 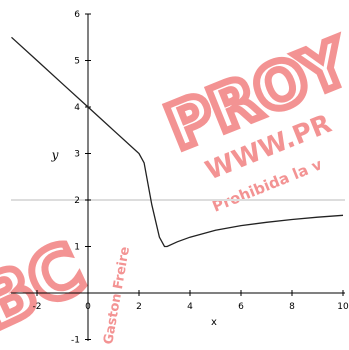 What do you see at coordinates (48, 286) in the screenshot?
I see `watermark-text: BC` at bounding box center [48, 286].